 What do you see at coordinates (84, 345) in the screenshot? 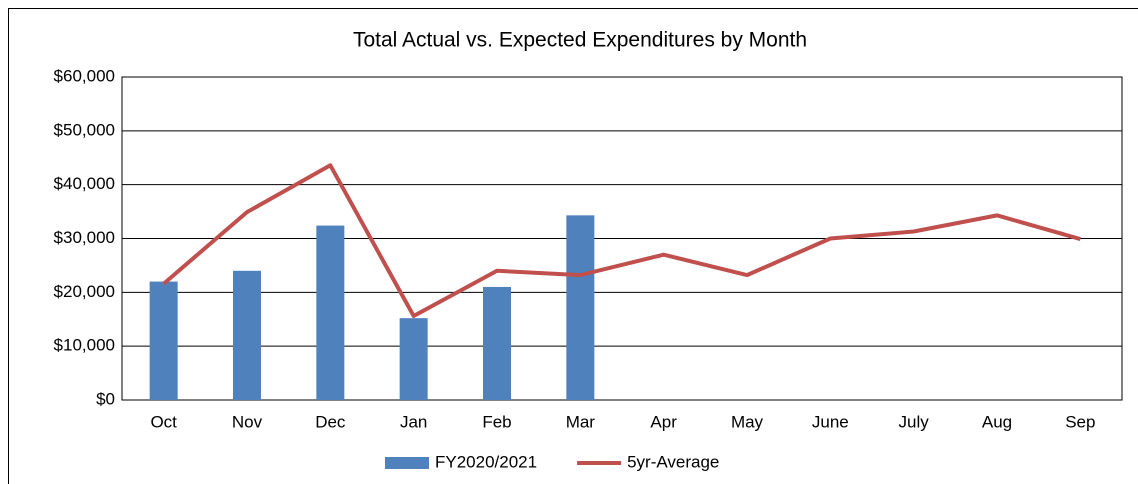
I see `y-tick-label: $10,000` at bounding box center [84, 345].